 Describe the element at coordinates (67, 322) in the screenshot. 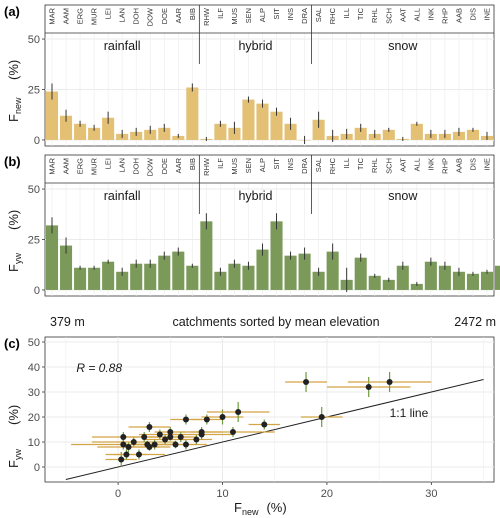

I see `elevation-min-label: 379 m` at that location.